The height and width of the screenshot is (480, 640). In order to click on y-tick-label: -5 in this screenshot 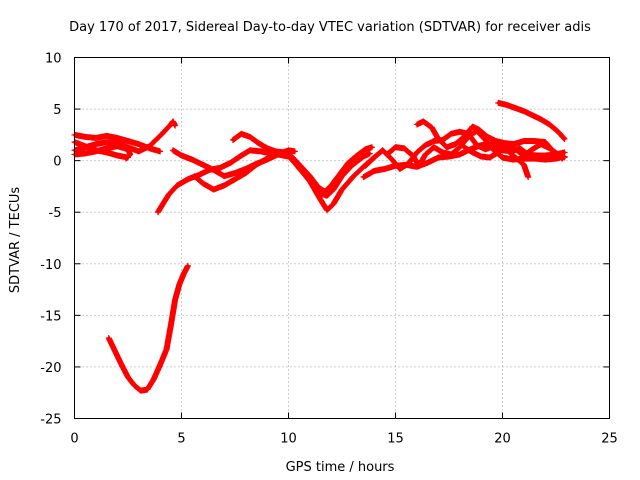, I will do `click(55, 213)`.